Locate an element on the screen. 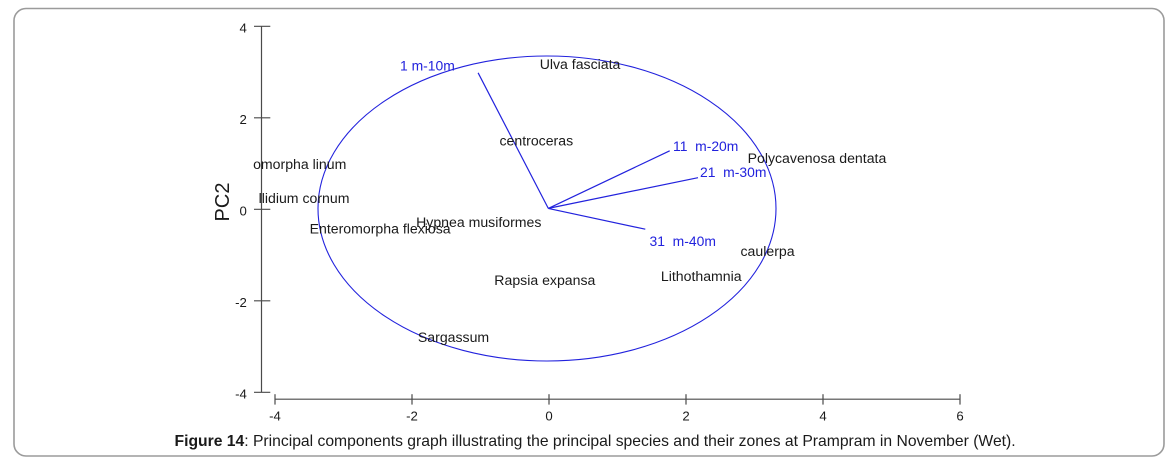 The height and width of the screenshot is (469, 1172). svg-text: PC2 is located at coordinates (223, 202).